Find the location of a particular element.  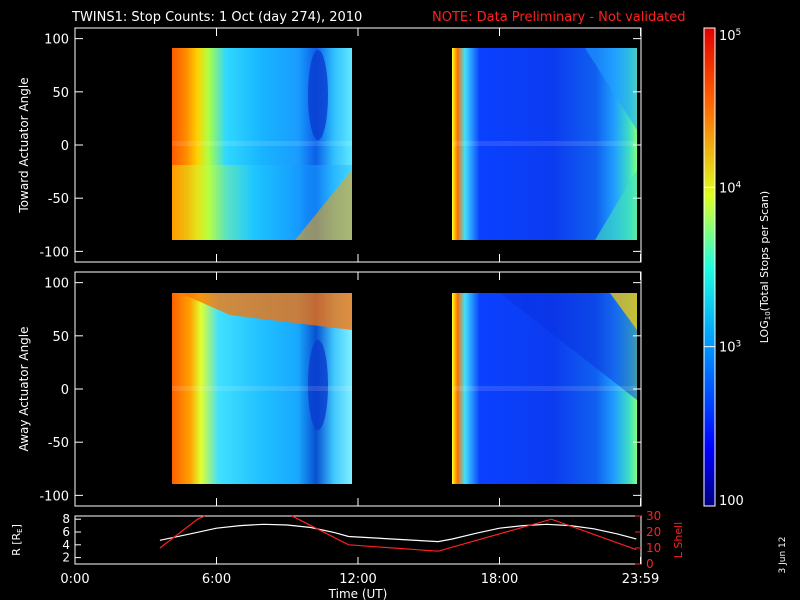

lshell-line is located at coordinates (398, 533).